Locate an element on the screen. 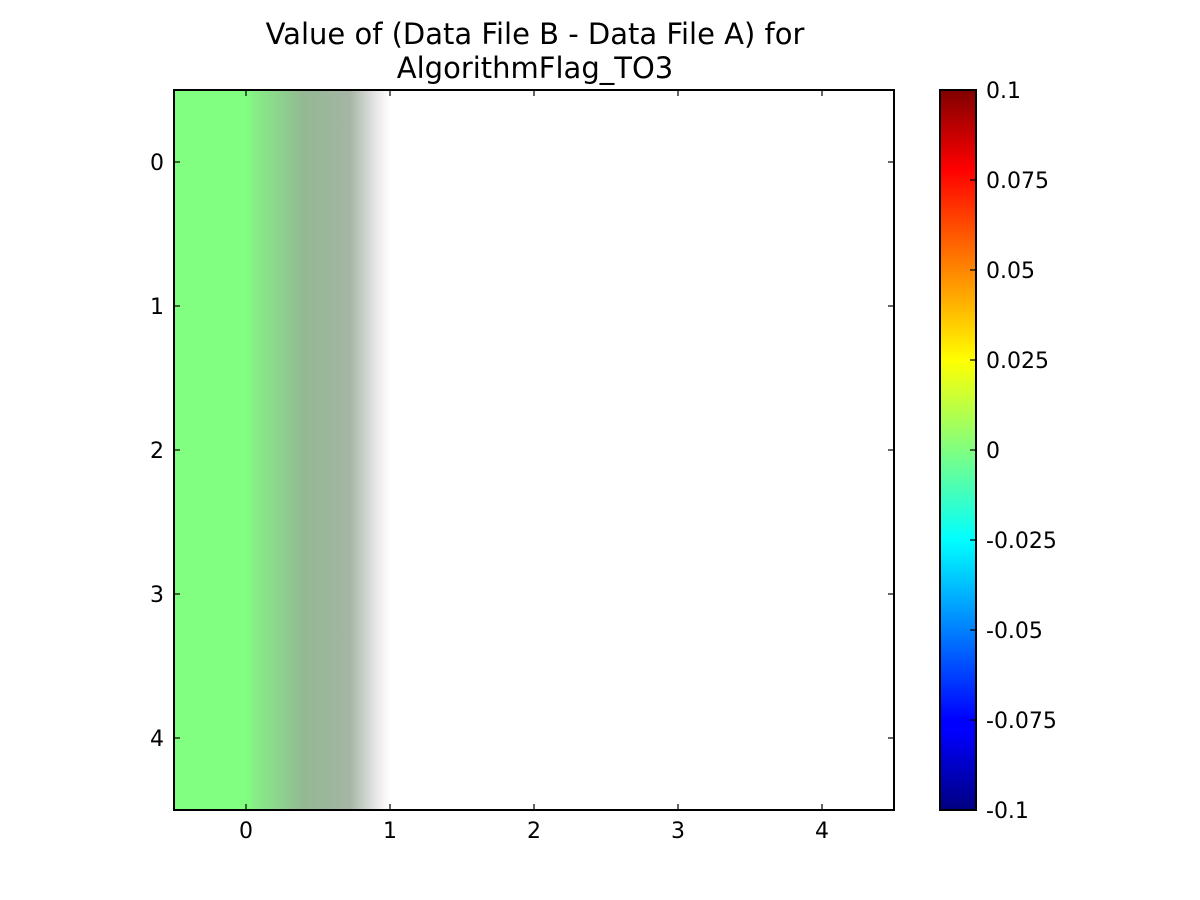 This screenshot has height=900, width=1200. colorbar-tick-labels: 0.1 0.075 0.05 0.025 0 -0.025 -0.05 -0.075 -0.1 is located at coordinates (1021, 451).